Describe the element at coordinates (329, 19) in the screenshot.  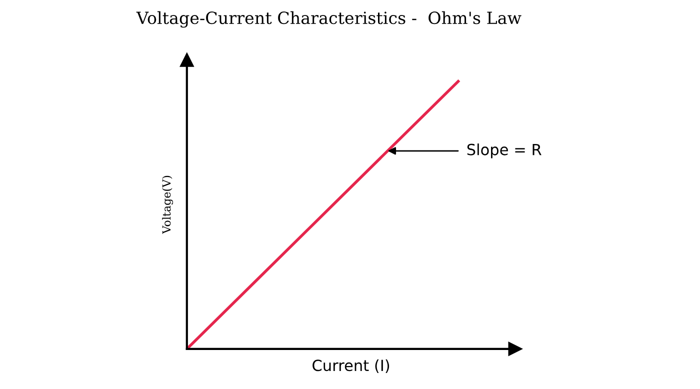
I see `chart-title: Voltage-Current Characteristics - Ohm's Law` at that location.